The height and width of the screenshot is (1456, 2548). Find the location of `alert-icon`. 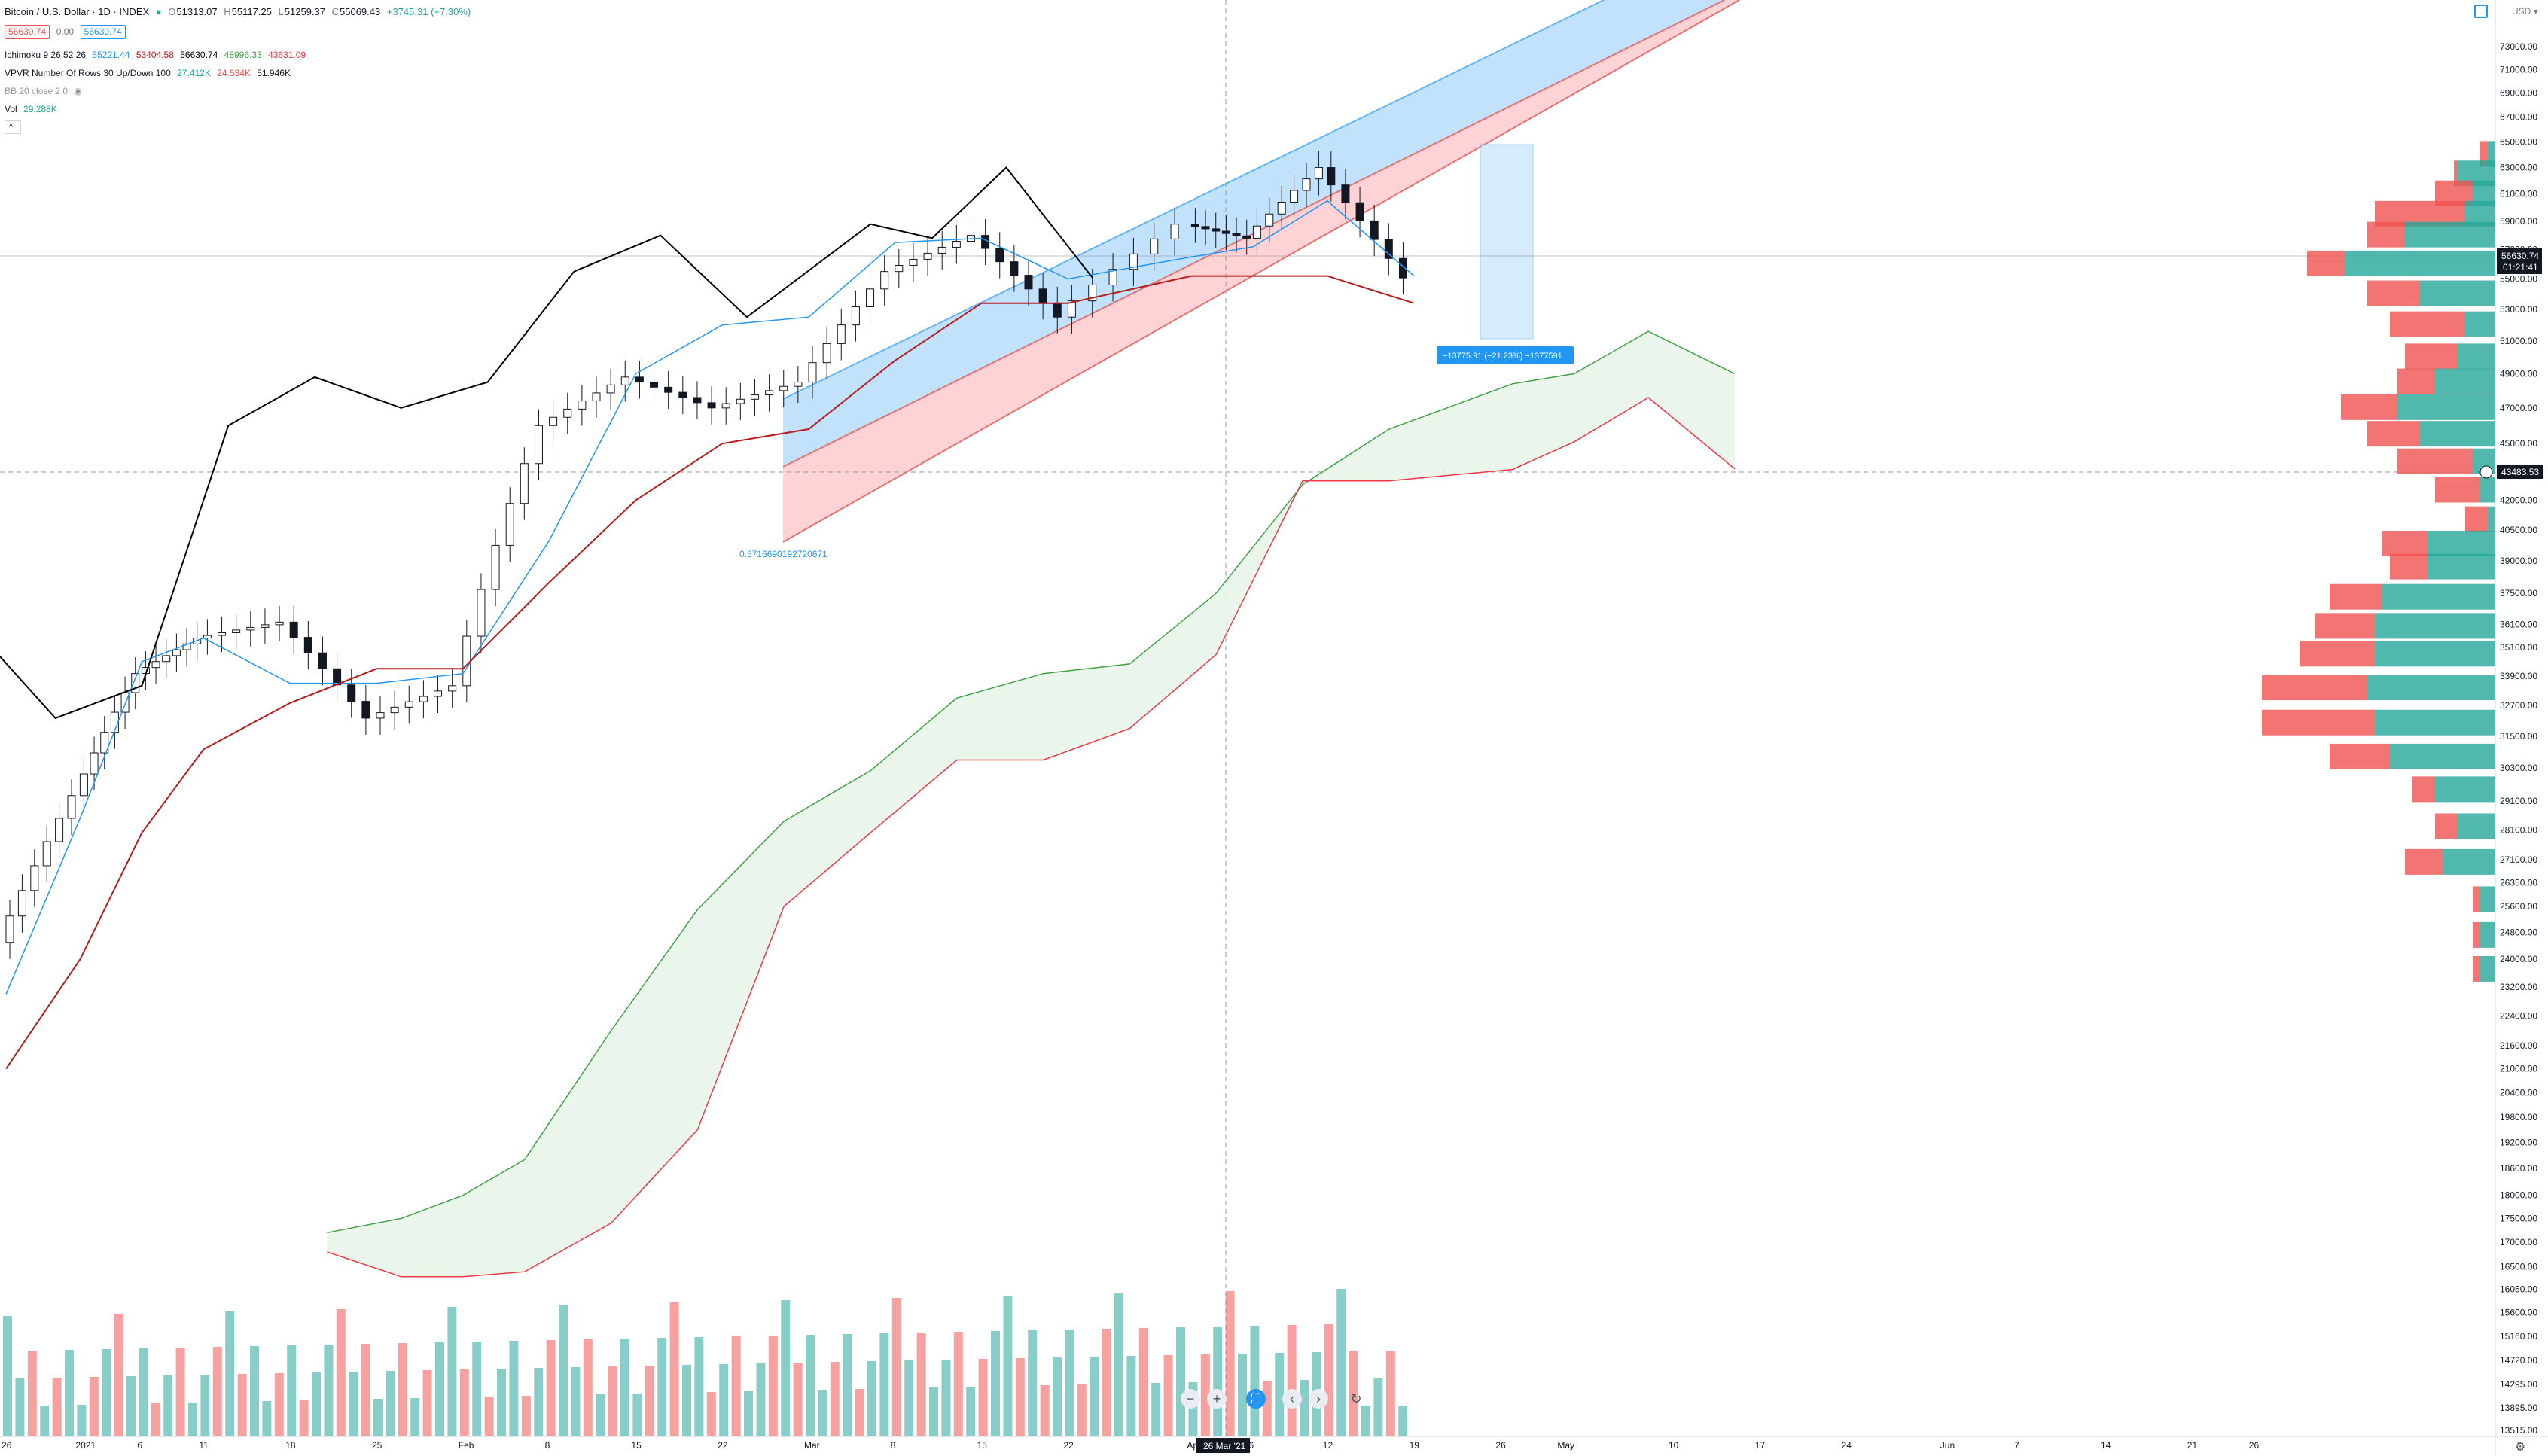

alert-icon is located at coordinates (2481, 11).